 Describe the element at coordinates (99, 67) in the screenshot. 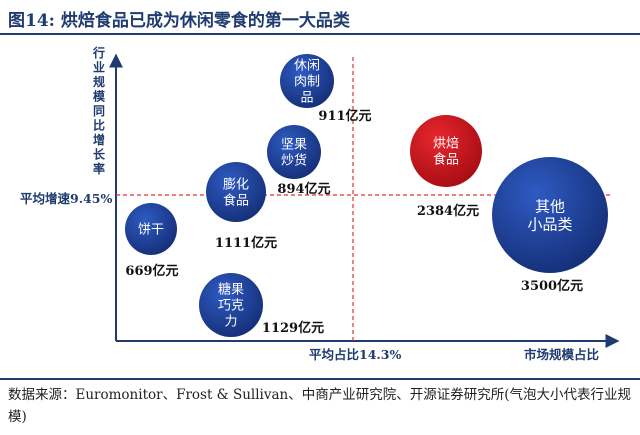

I see `y-axis-label-char: 业` at that location.